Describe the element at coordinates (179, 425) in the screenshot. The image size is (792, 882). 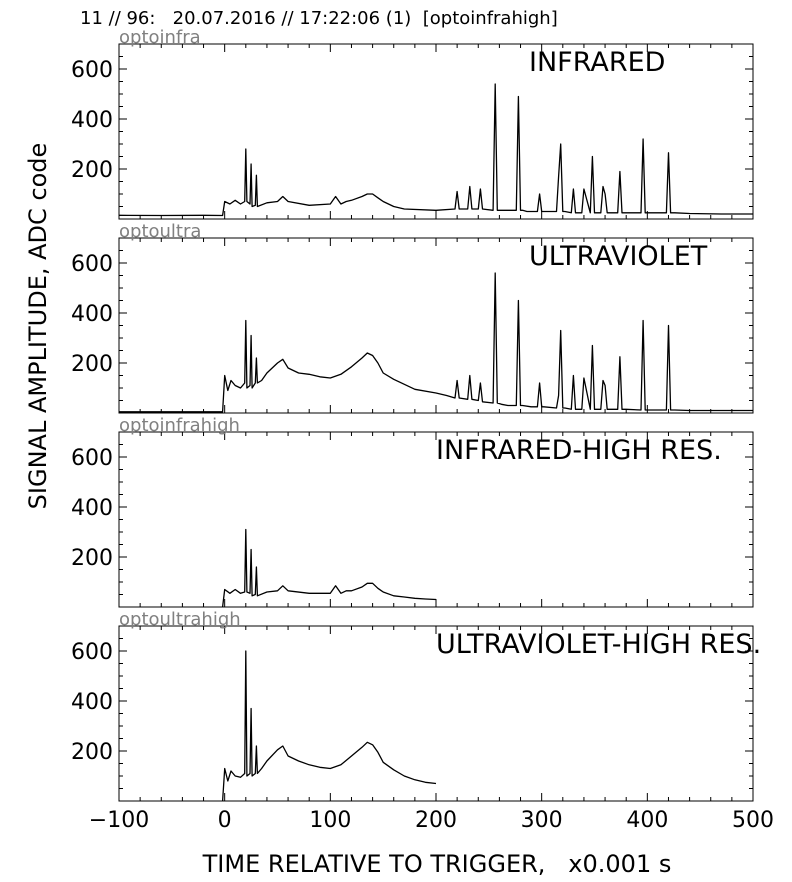
I see `panel-id-label: optoinfrahigh` at that location.